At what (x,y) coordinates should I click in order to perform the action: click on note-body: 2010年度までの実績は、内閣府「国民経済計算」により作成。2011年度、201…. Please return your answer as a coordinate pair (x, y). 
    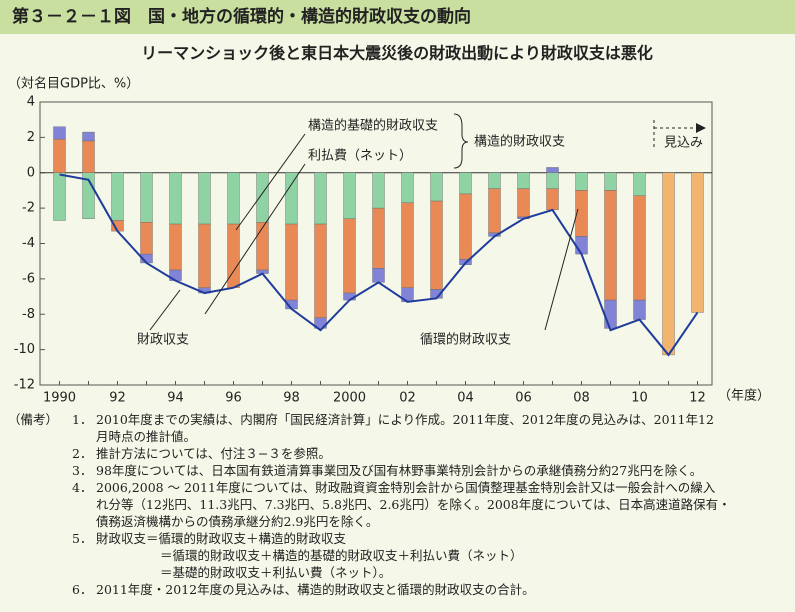
    Looking at the image, I should click on (405, 428).